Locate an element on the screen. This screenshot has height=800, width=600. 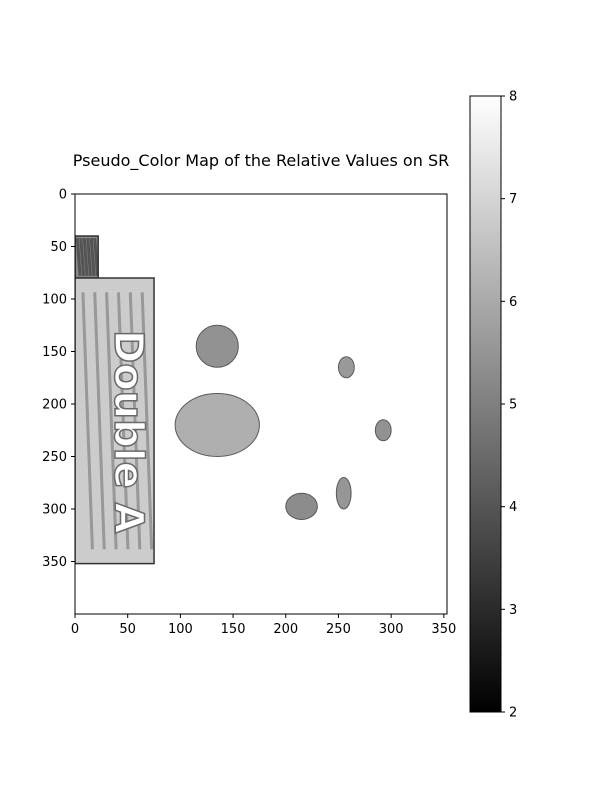
y-tick-label: 100 is located at coordinates (54, 300).